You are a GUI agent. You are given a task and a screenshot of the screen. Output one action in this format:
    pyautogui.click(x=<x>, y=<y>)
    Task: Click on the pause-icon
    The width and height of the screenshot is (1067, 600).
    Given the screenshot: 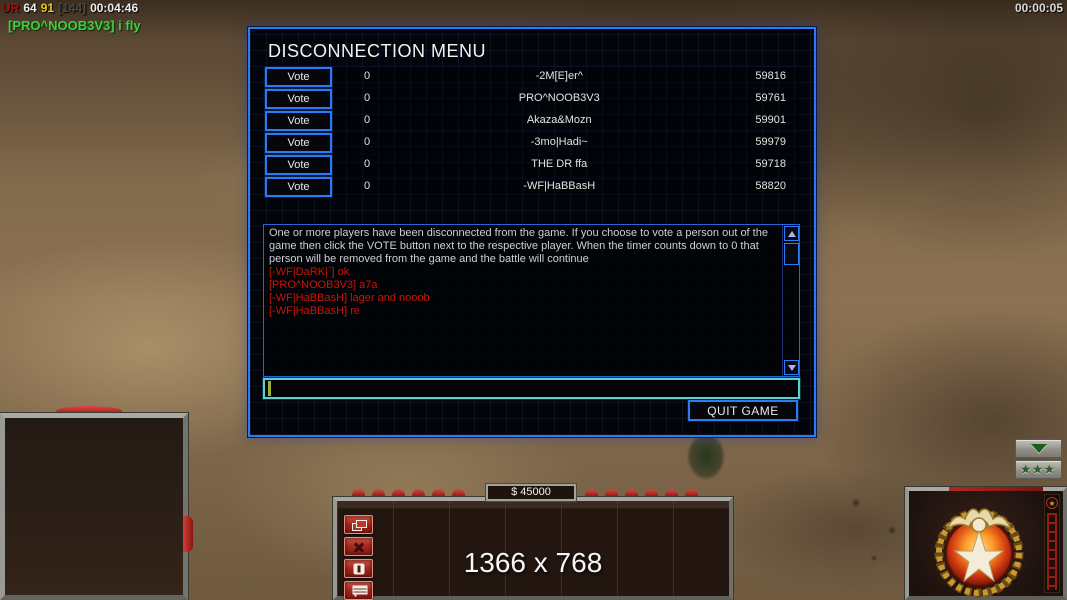 What is the action you would take?
    pyautogui.click(x=358, y=568)
    